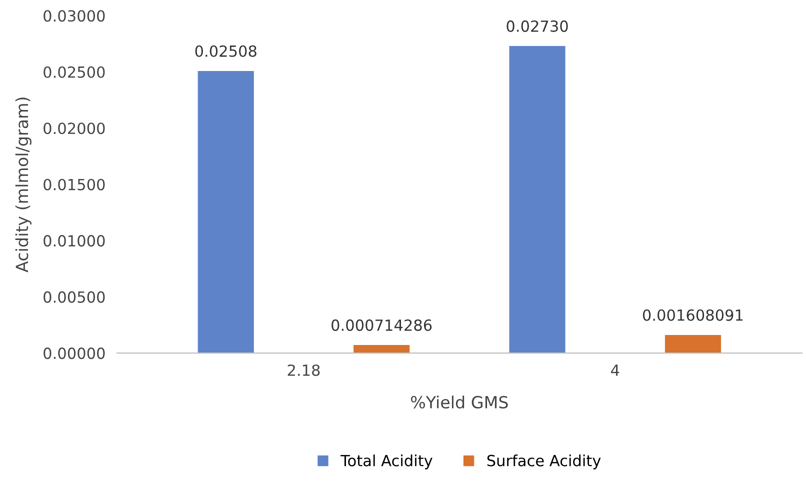 This screenshot has height=489, width=806. Describe the element at coordinates (74, 184) in the screenshot. I see `y-tick-label: 0.01500` at that location.